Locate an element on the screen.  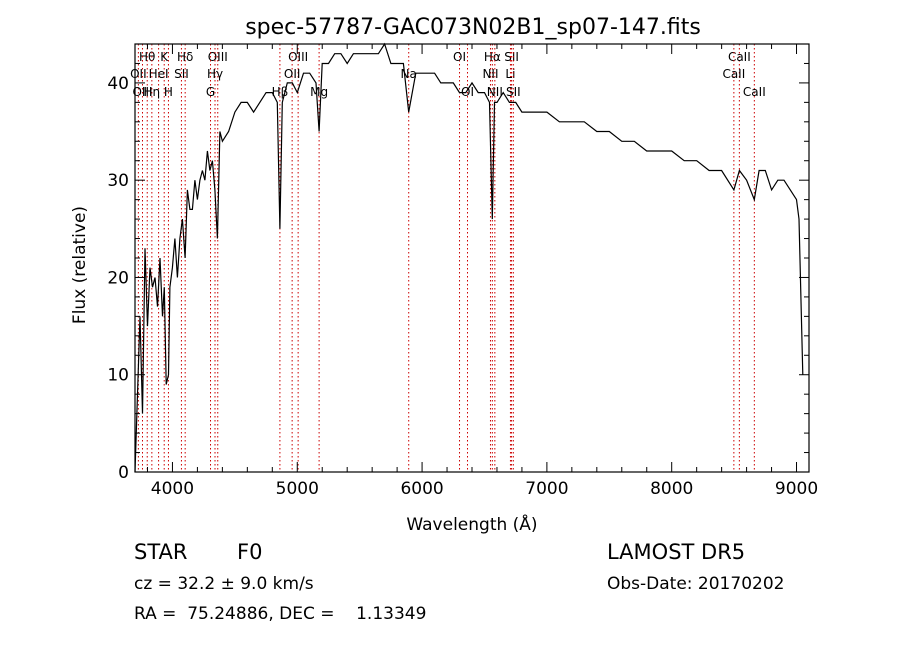
chart-title: spec-57787-GAC073N02B1_sp07-147.fits is located at coordinates (473, 27).